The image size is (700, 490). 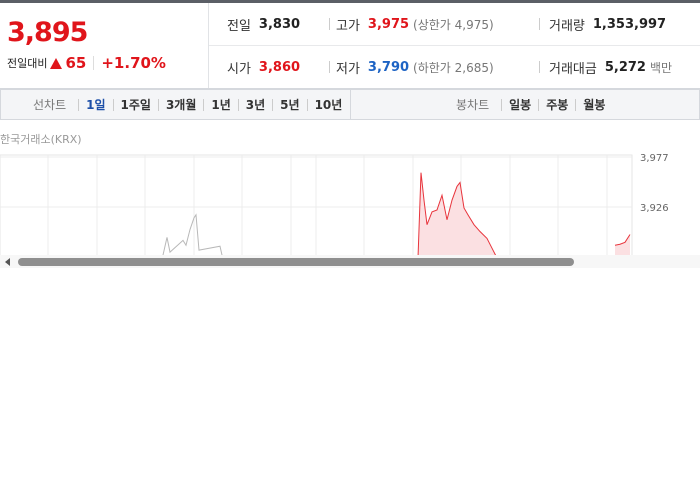 What do you see at coordinates (567, 26) in the screenshot?
I see `stat-label: 거래량` at bounding box center [567, 26].